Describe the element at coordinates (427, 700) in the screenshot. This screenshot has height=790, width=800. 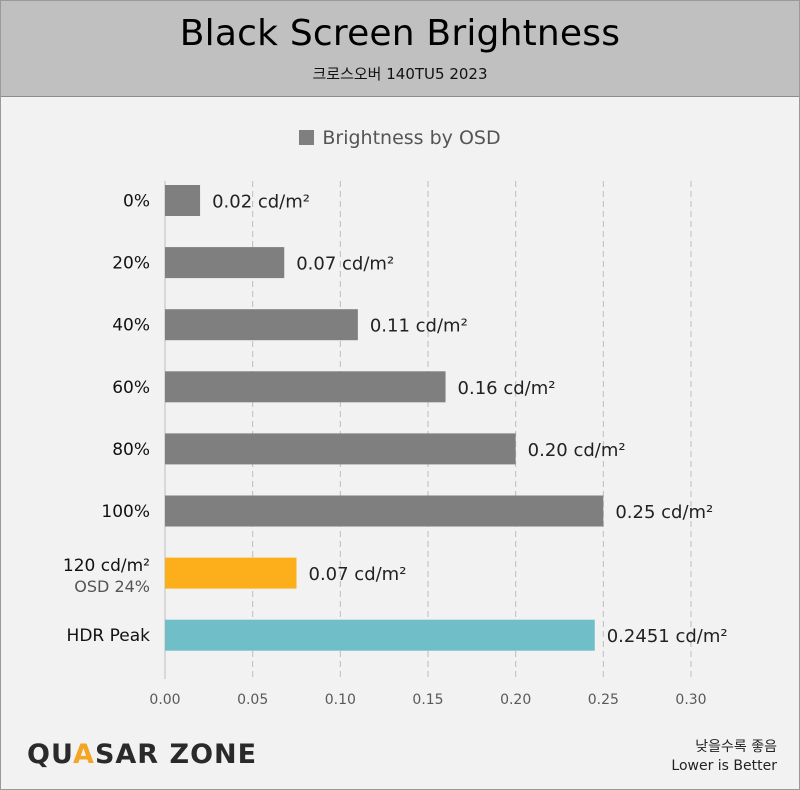
I see `x-tick-label: 0.15` at that location.